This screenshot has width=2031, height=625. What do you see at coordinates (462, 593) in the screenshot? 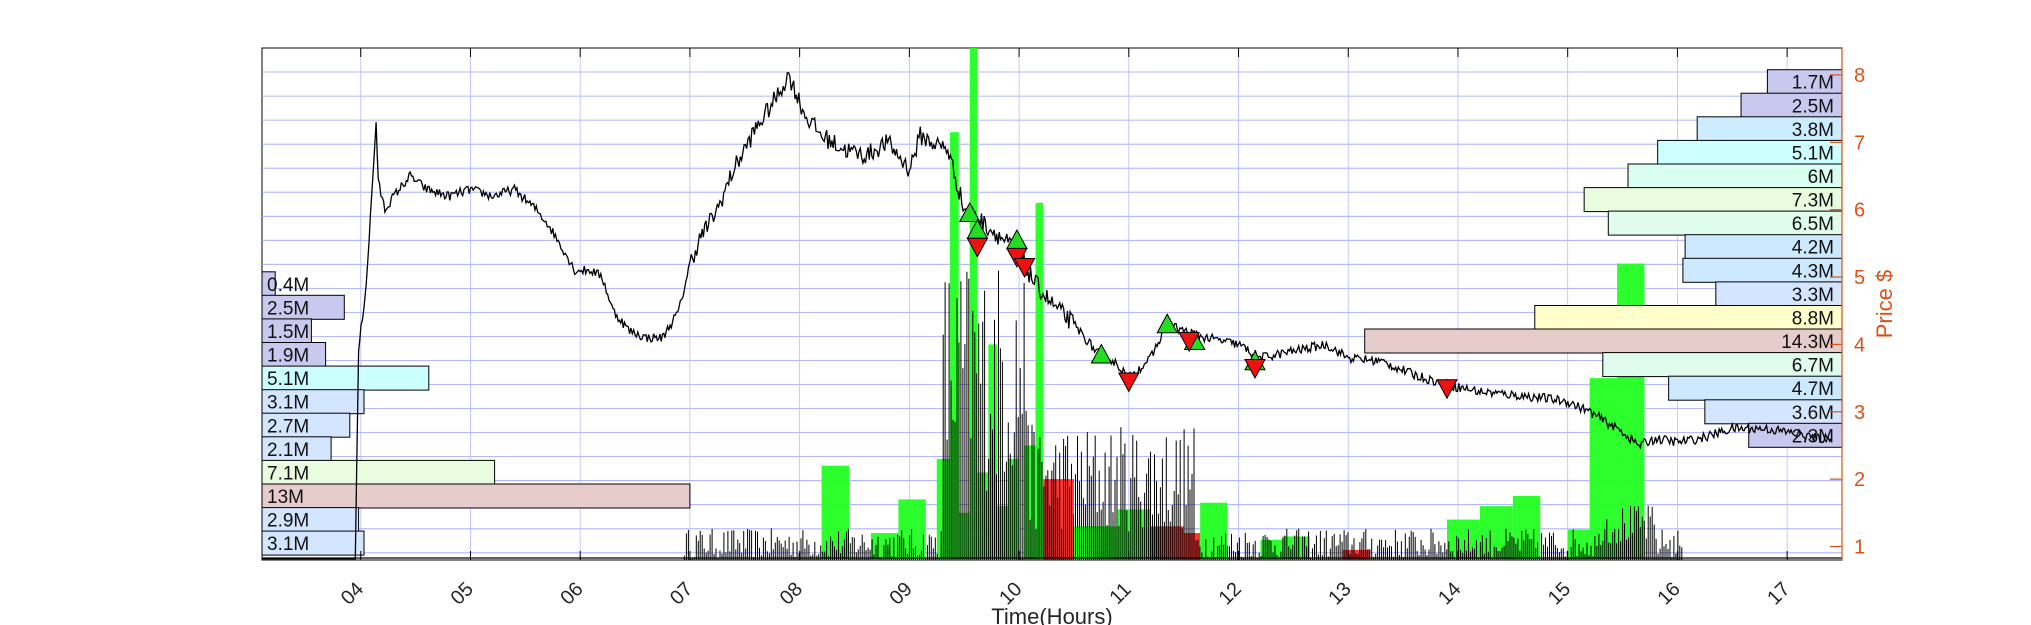
I see `x-tick-label: 05` at bounding box center [462, 593].